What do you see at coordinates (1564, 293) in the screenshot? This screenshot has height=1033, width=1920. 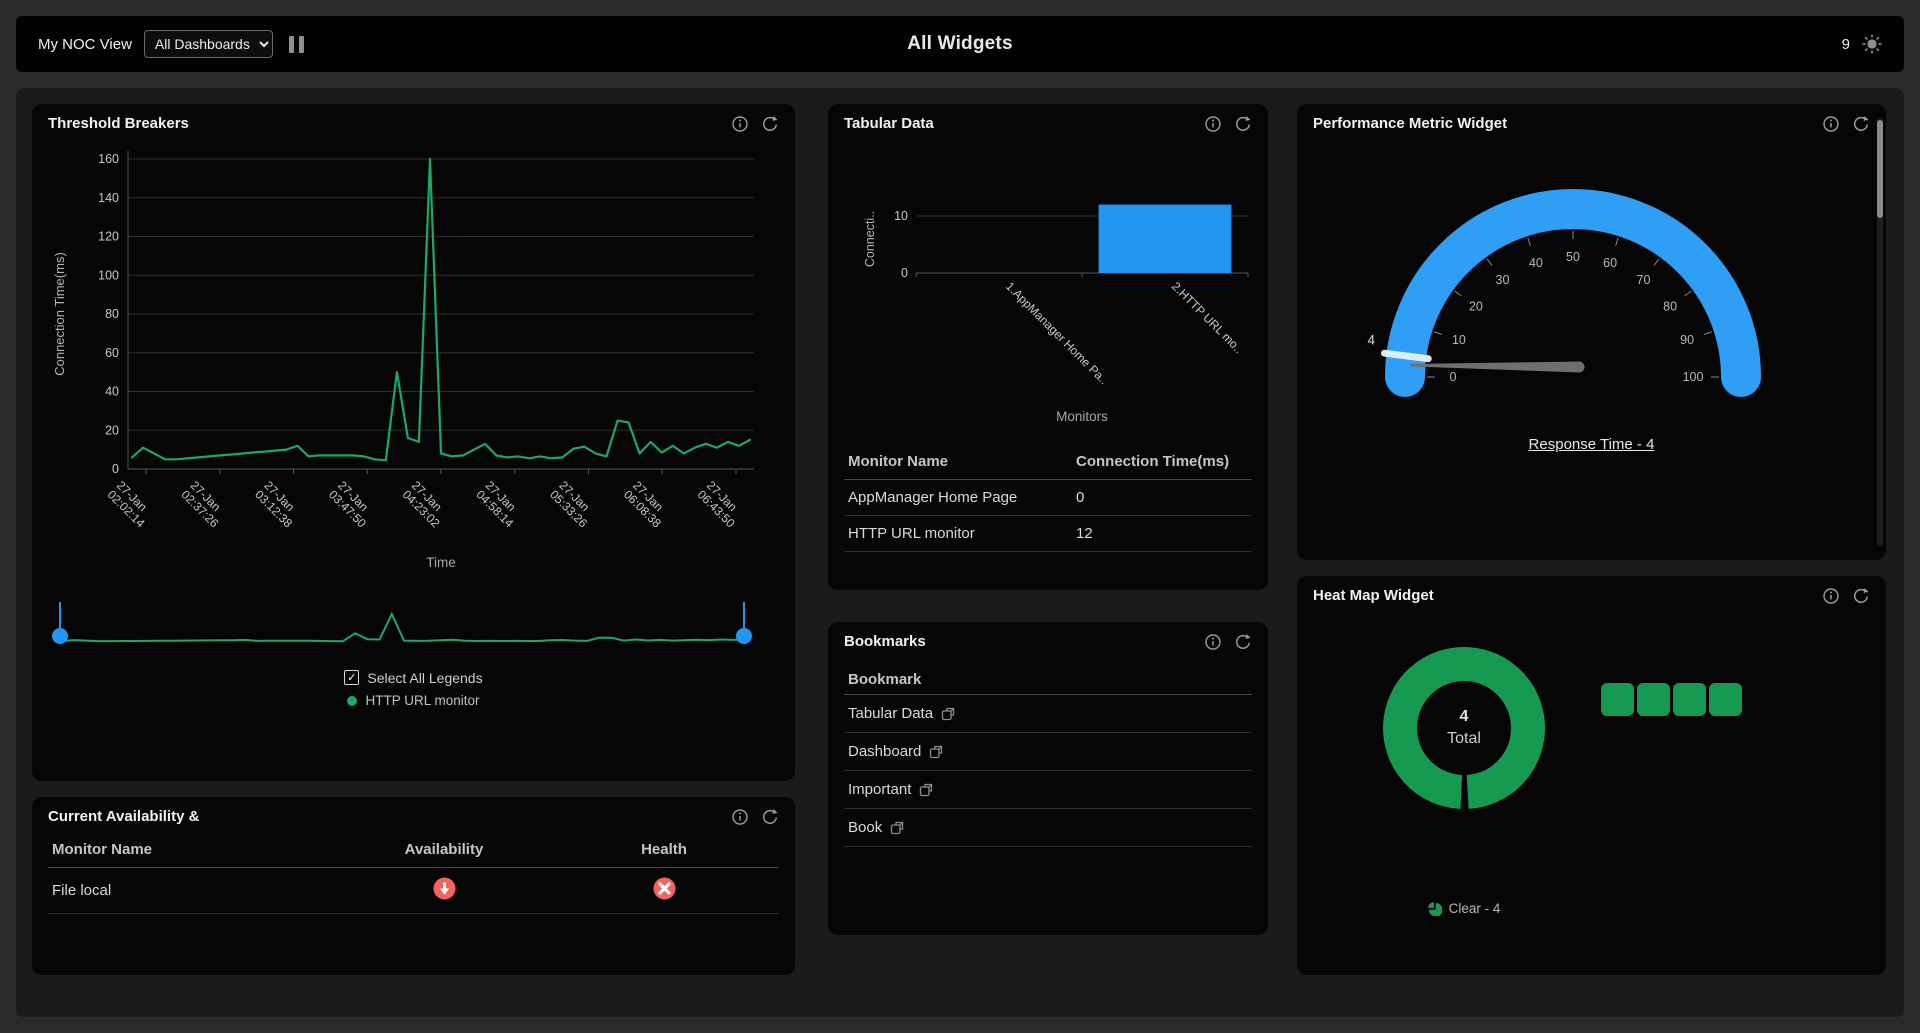 I see `gauge-svg: 0 10 20 30 40 50 60 70 80 90 100 4` at bounding box center [1564, 293].